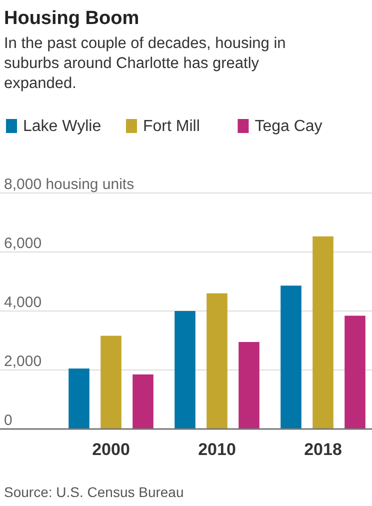 The width and height of the screenshot is (372, 506). What do you see at coordinates (288, 126) in the screenshot?
I see `legend-label: Tega Cay` at bounding box center [288, 126].